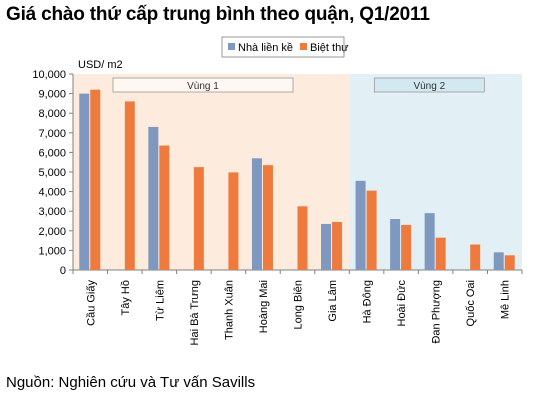  Describe the element at coordinates (471, 303) in the screenshot. I see `category-label: Quốc Oai` at that location.